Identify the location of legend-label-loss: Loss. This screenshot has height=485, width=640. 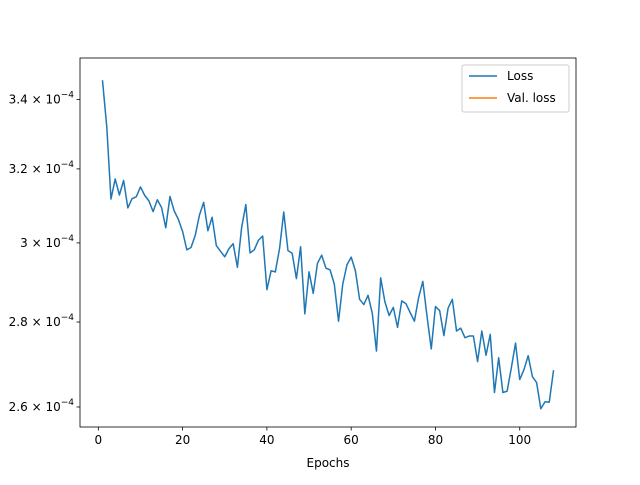
(520, 76).